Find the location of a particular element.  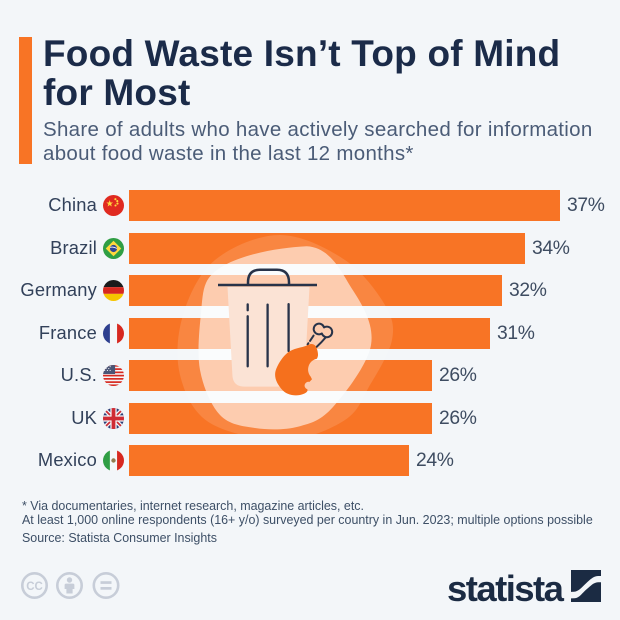

svg-text: CC is located at coordinates (34, 587).